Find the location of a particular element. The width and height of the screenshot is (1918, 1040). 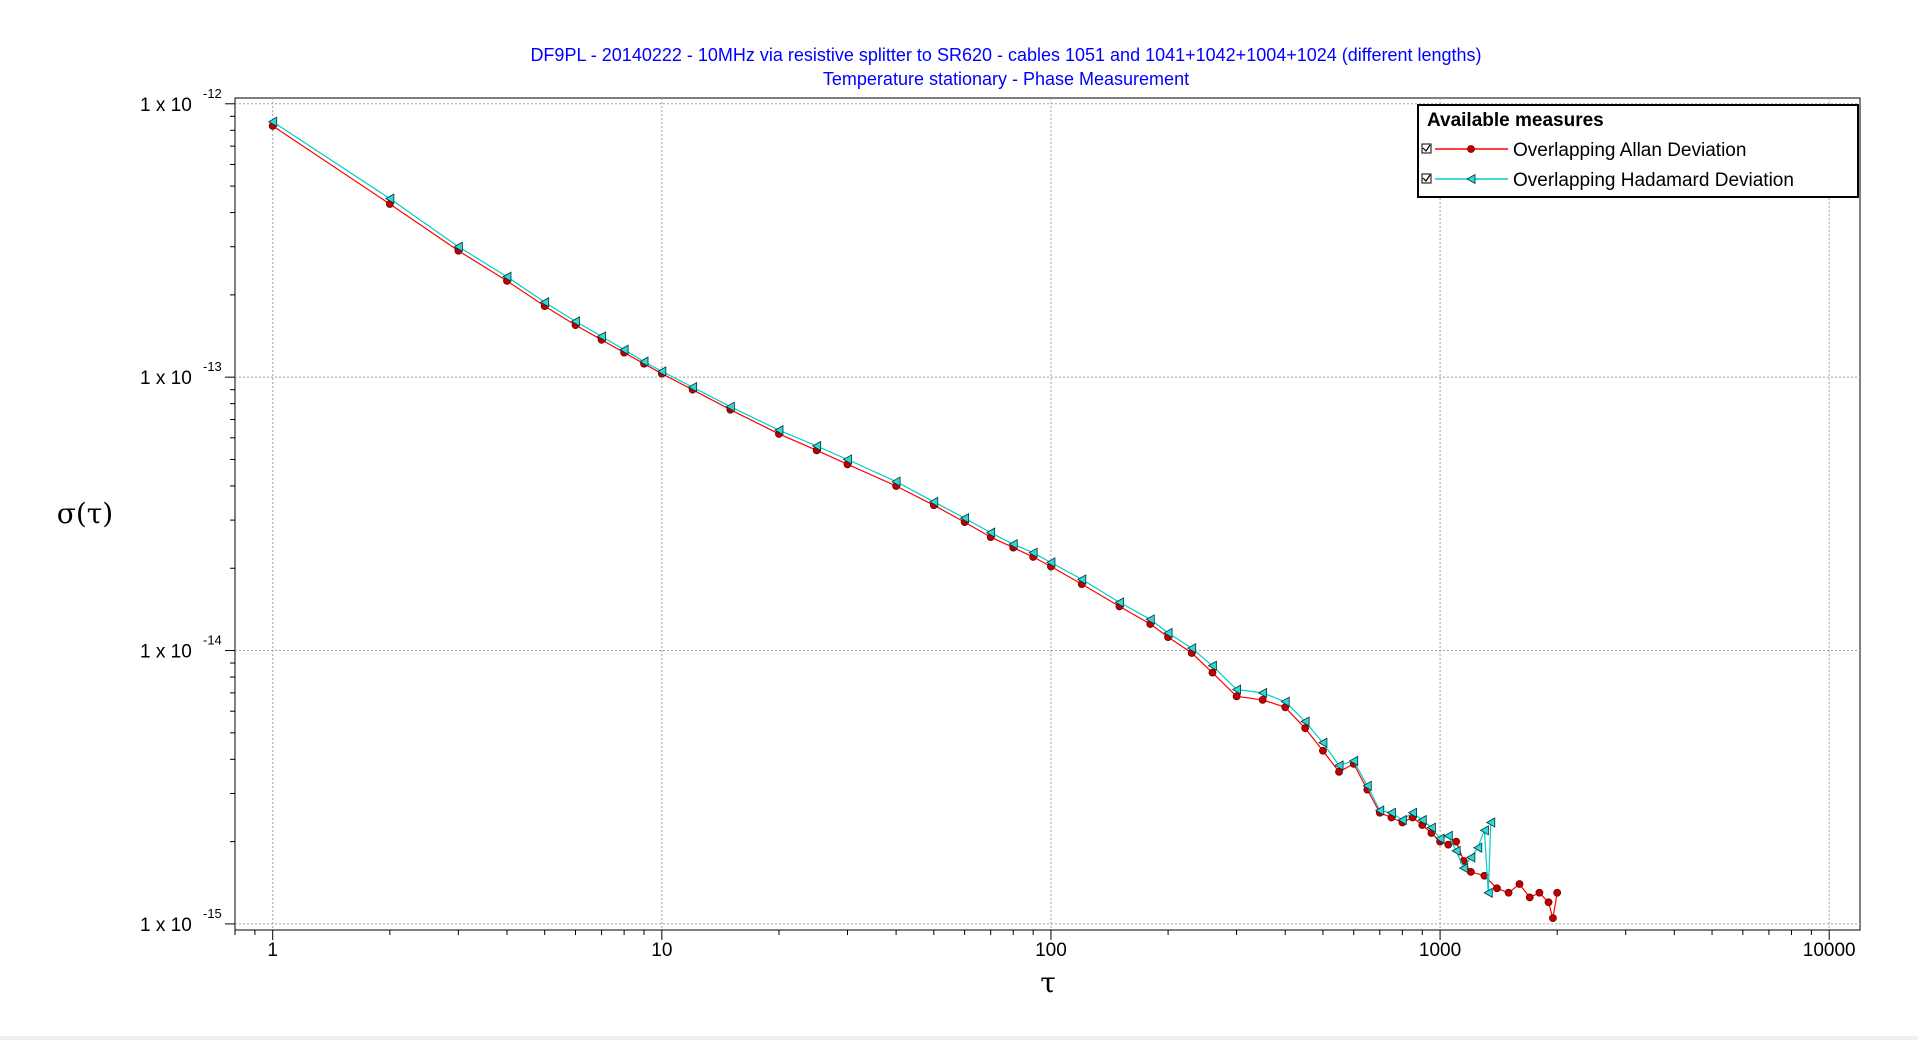

x-tick-label: 100 is located at coordinates (1051, 950).